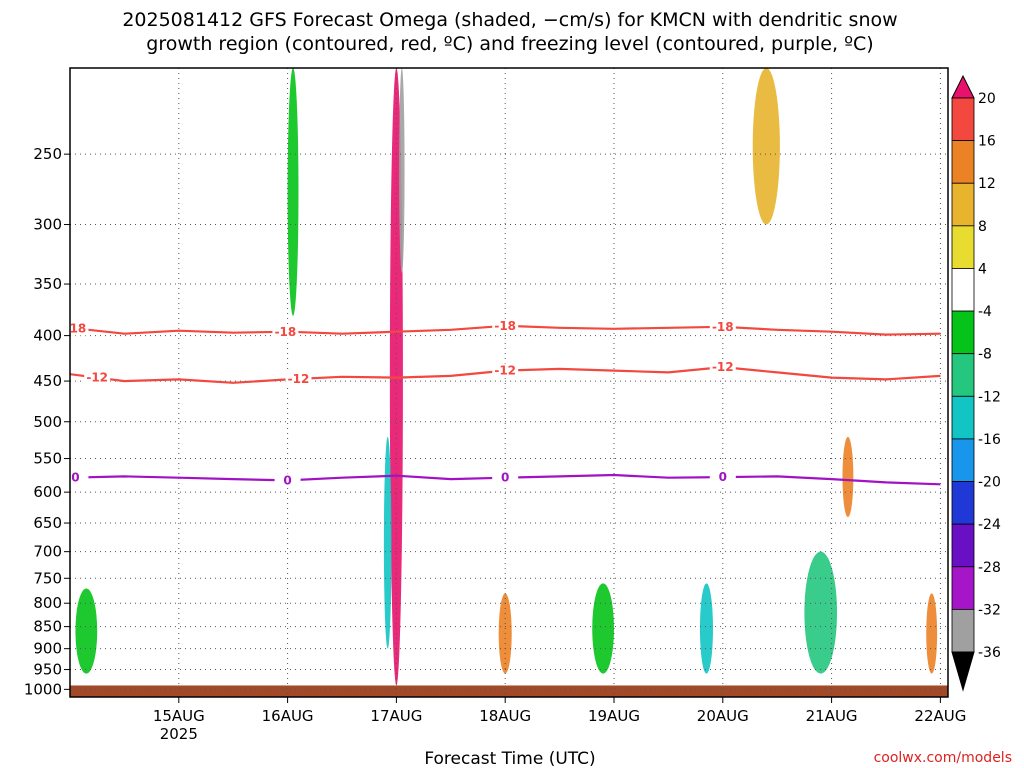 This screenshot has height=768, width=1024. Describe the element at coordinates (963, 86) in the screenshot. I see `colorbar-top-arrow` at that location.